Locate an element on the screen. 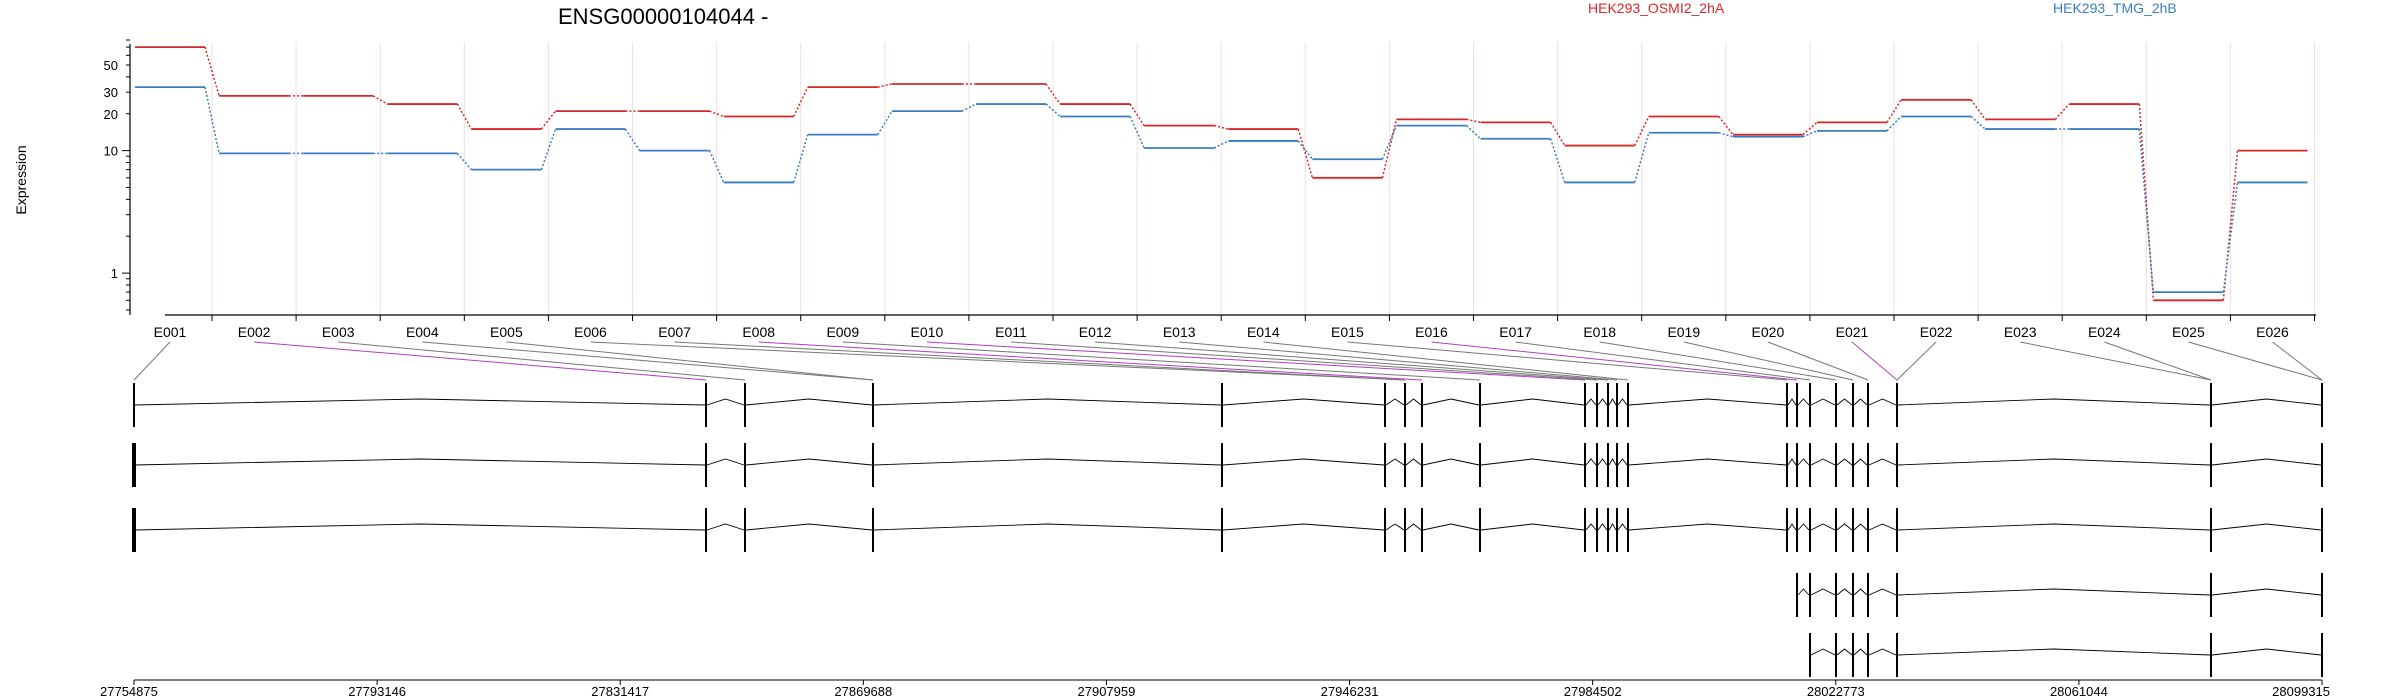 This screenshot has width=2400, height=700. exon-label: E020 is located at coordinates (1768, 332).